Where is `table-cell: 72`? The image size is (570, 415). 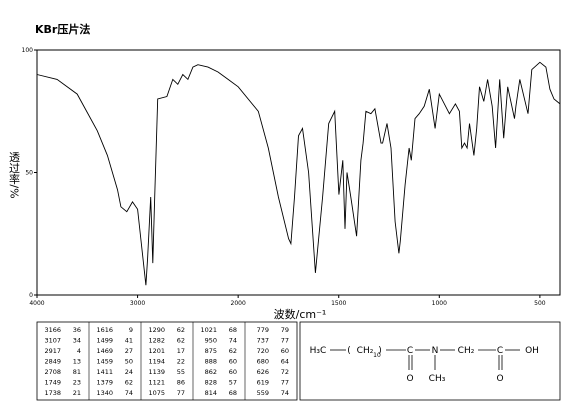
table-cell: 72 is located at coordinates (285, 372).